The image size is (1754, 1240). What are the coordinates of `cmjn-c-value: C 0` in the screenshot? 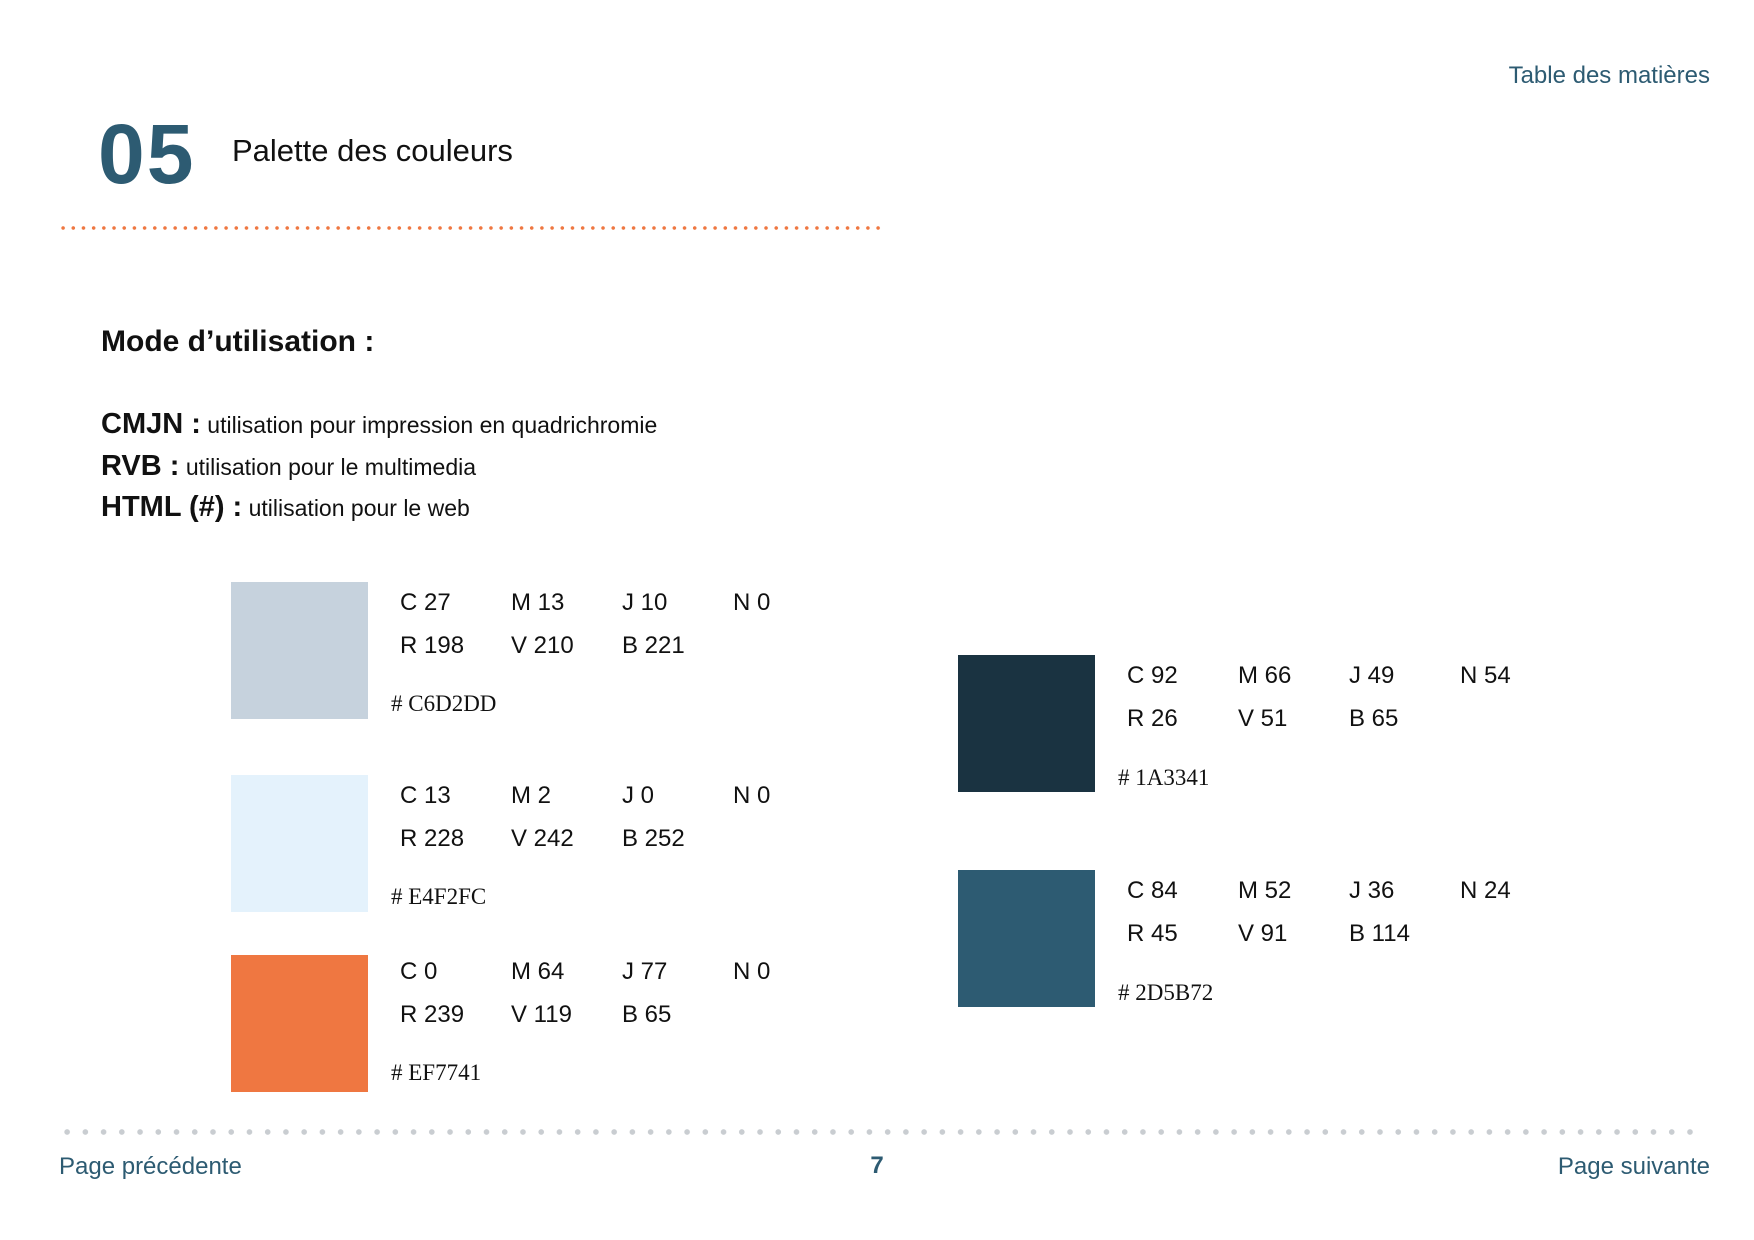 It's located at (419, 971).